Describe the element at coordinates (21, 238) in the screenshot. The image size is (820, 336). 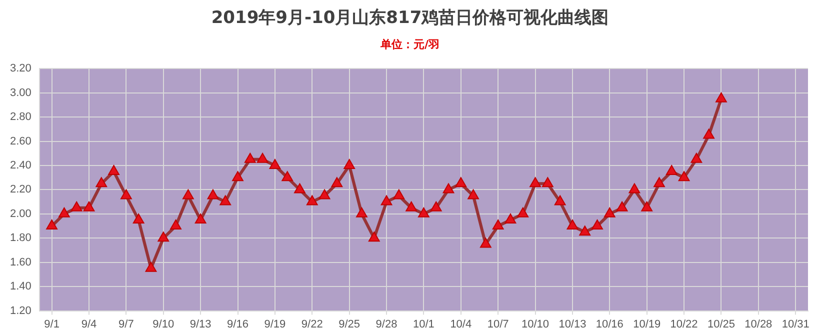
I see `y-tick-label: 1.80` at that location.